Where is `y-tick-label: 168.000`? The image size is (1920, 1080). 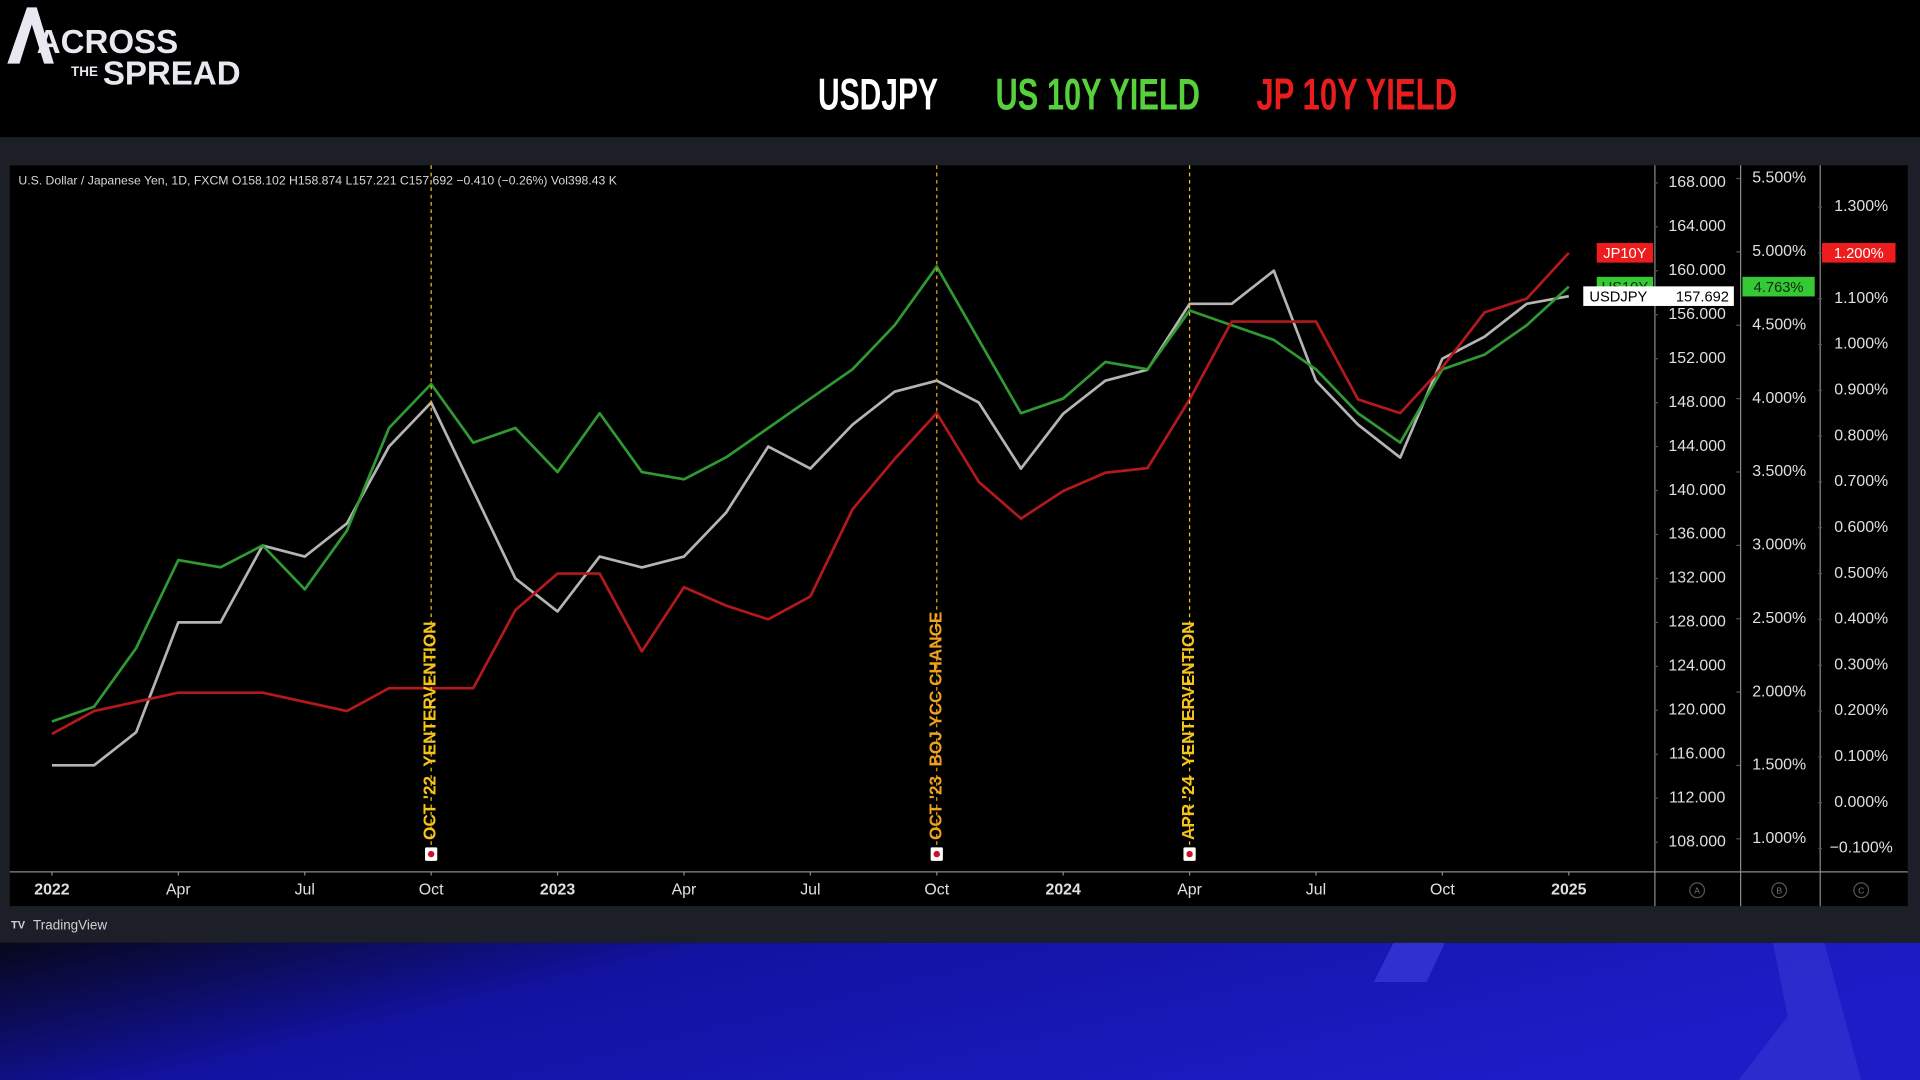
y-tick-label: 168.000 is located at coordinates (1697, 182).